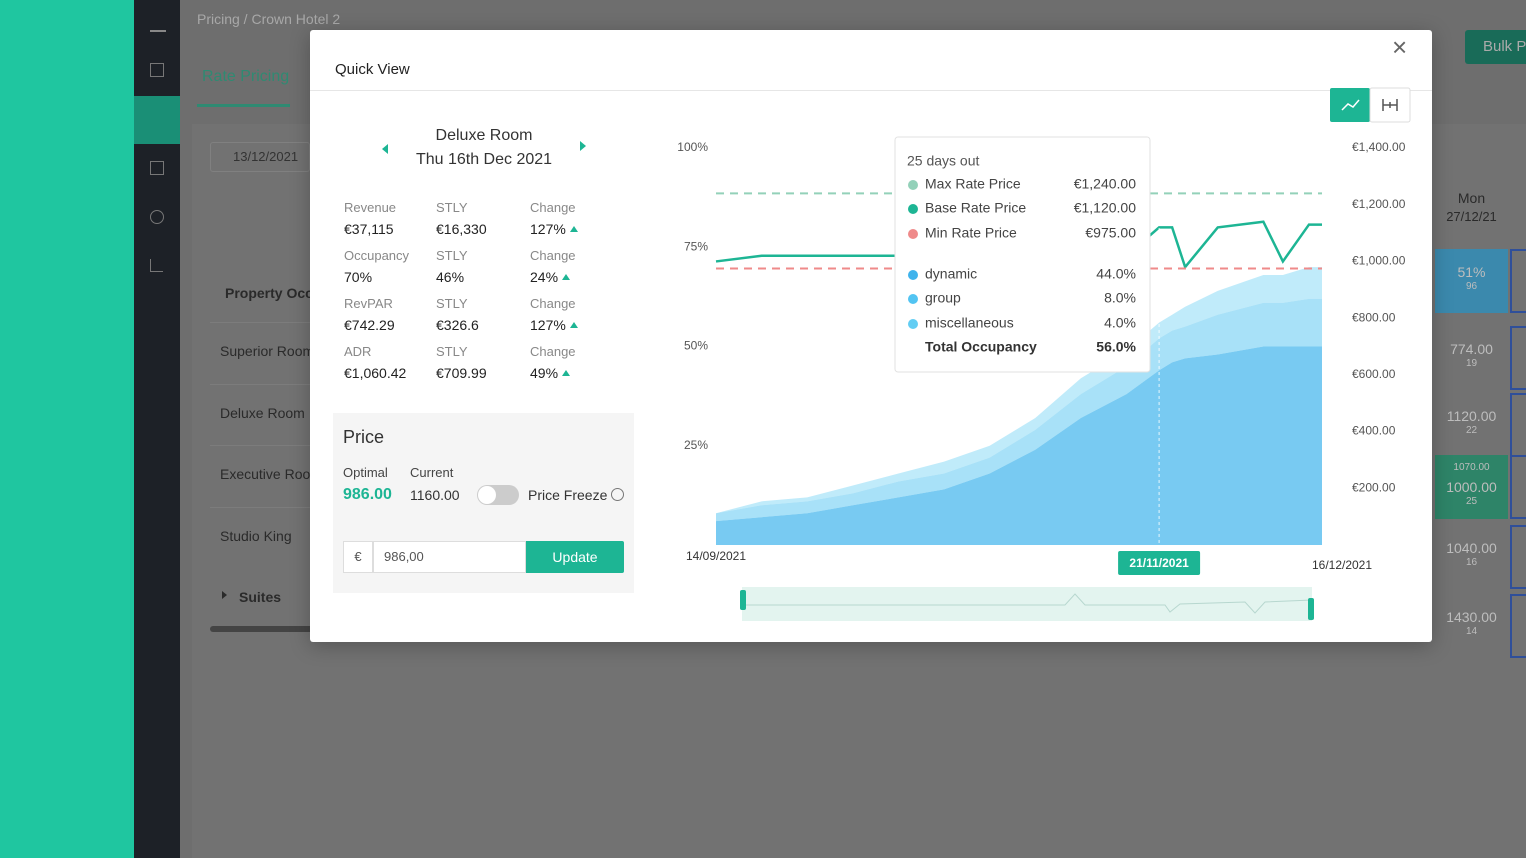 This screenshot has height=858, width=1526. Describe the element at coordinates (1471, 198) in the screenshot. I see `column-day: Mon` at that location.